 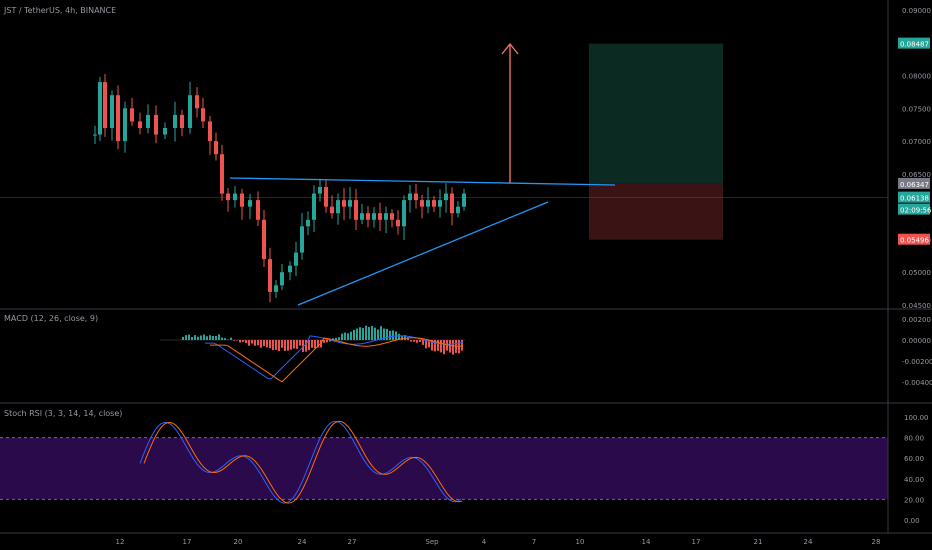 What do you see at coordinates (59, 10) in the screenshot?
I see `symbol-title: JST / TetherUS, 4h, BINANCE` at bounding box center [59, 10].